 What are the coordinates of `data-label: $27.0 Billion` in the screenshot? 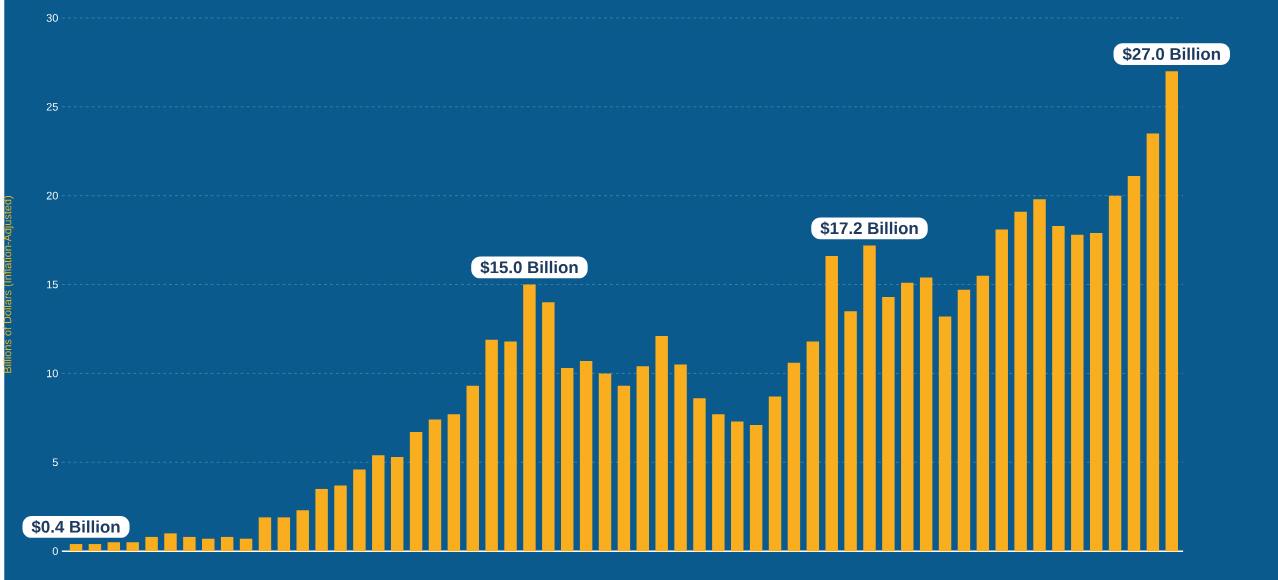 It's located at (1171, 54).